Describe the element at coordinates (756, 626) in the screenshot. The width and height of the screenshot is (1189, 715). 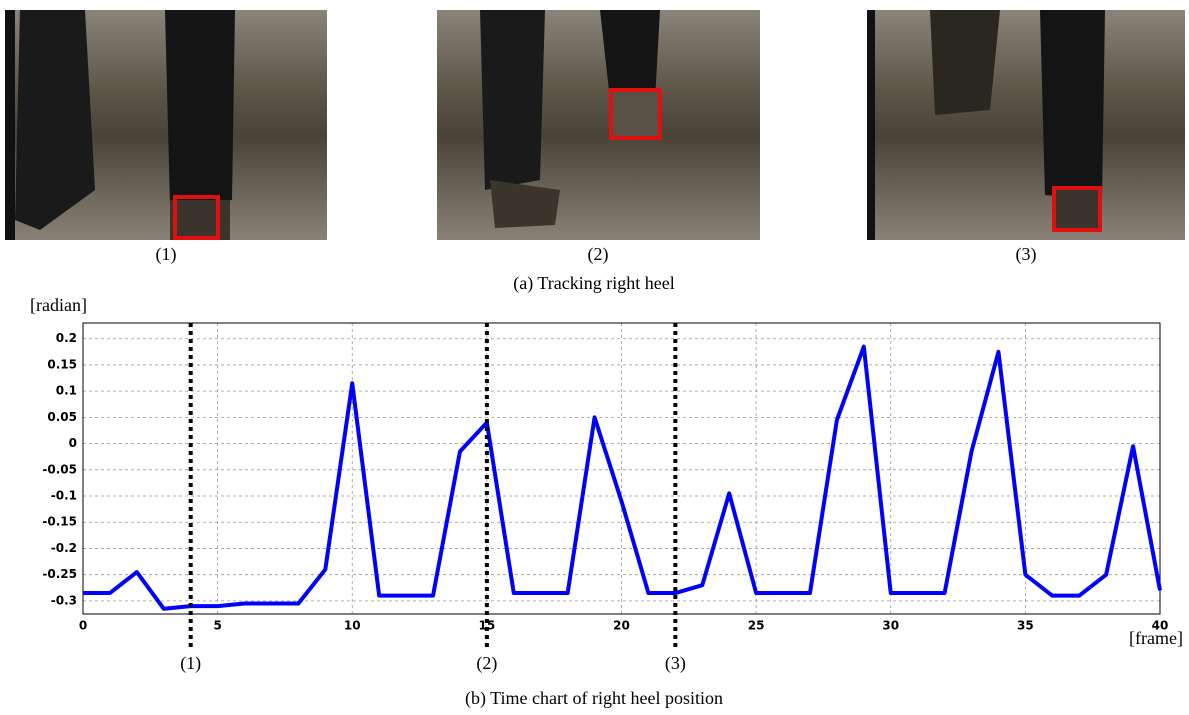
I see `x-tick-label: 25` at that location.